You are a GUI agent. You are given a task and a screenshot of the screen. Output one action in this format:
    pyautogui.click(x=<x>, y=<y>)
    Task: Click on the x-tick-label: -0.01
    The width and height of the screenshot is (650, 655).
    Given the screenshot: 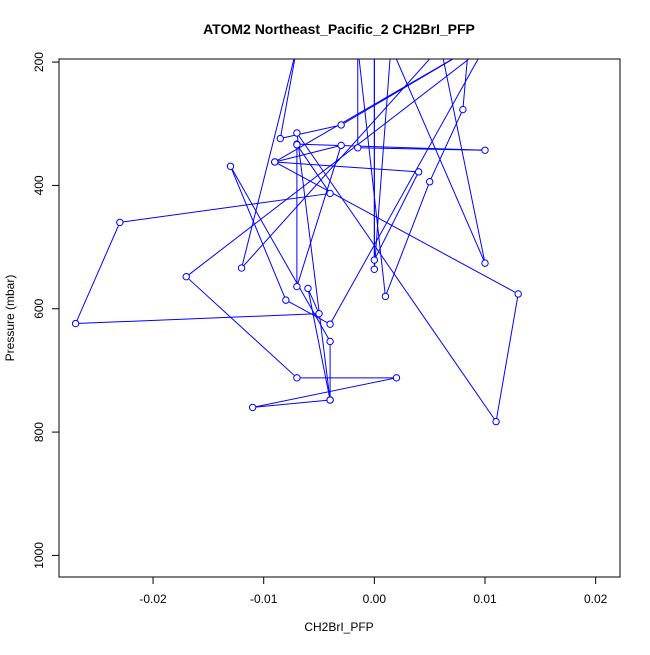 What is the action you would take?
    pyautogui.click(x=264, y=599)
    